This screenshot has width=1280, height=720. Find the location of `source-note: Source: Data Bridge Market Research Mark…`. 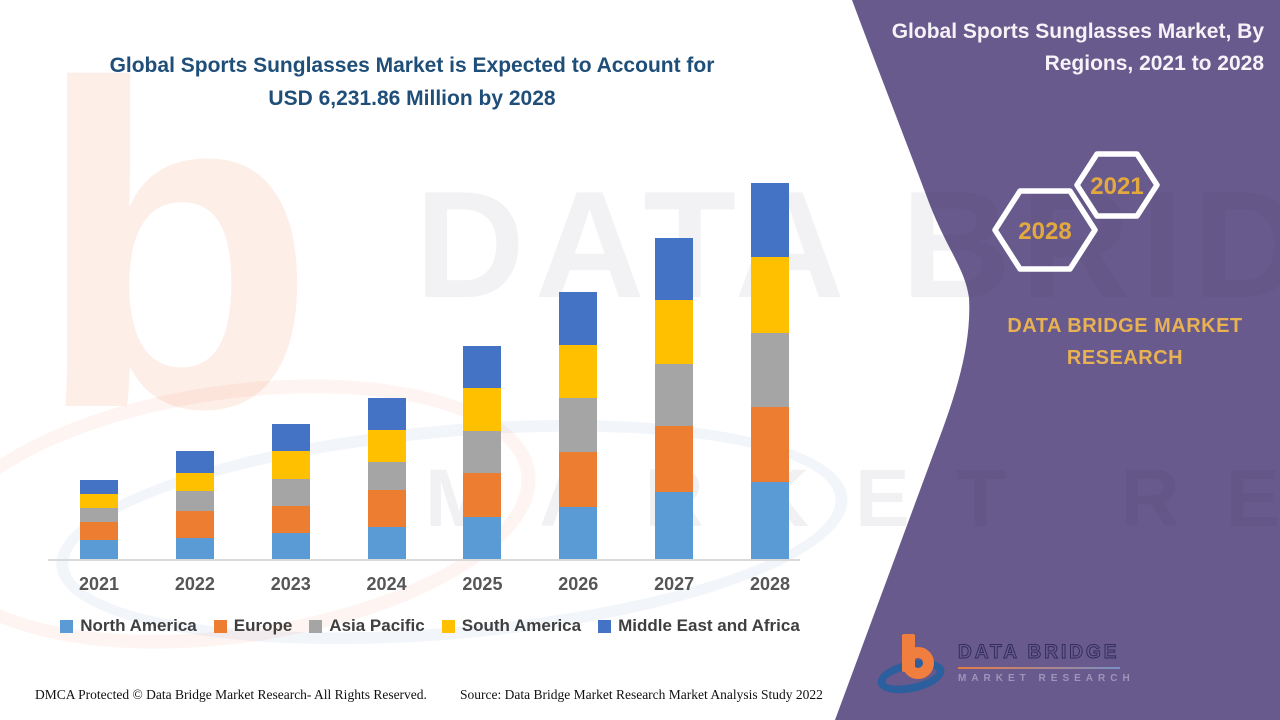

source-note: Source: Data Bridge Market Research Mark… is located at coordinates (641, 694).